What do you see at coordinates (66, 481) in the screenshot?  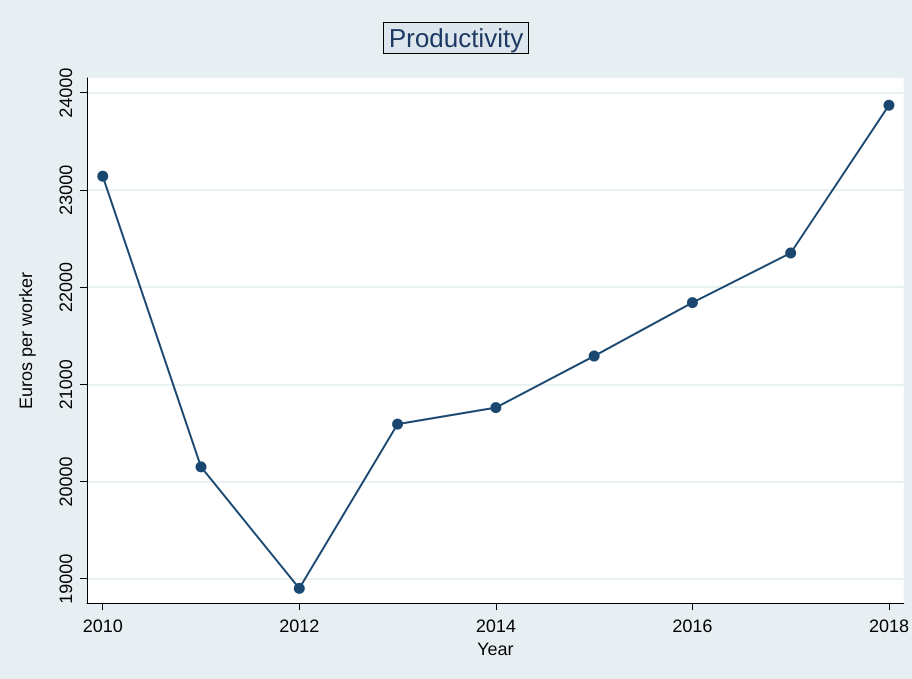 I see `y-tick-label: 20000` at bounding box center [66, 481].